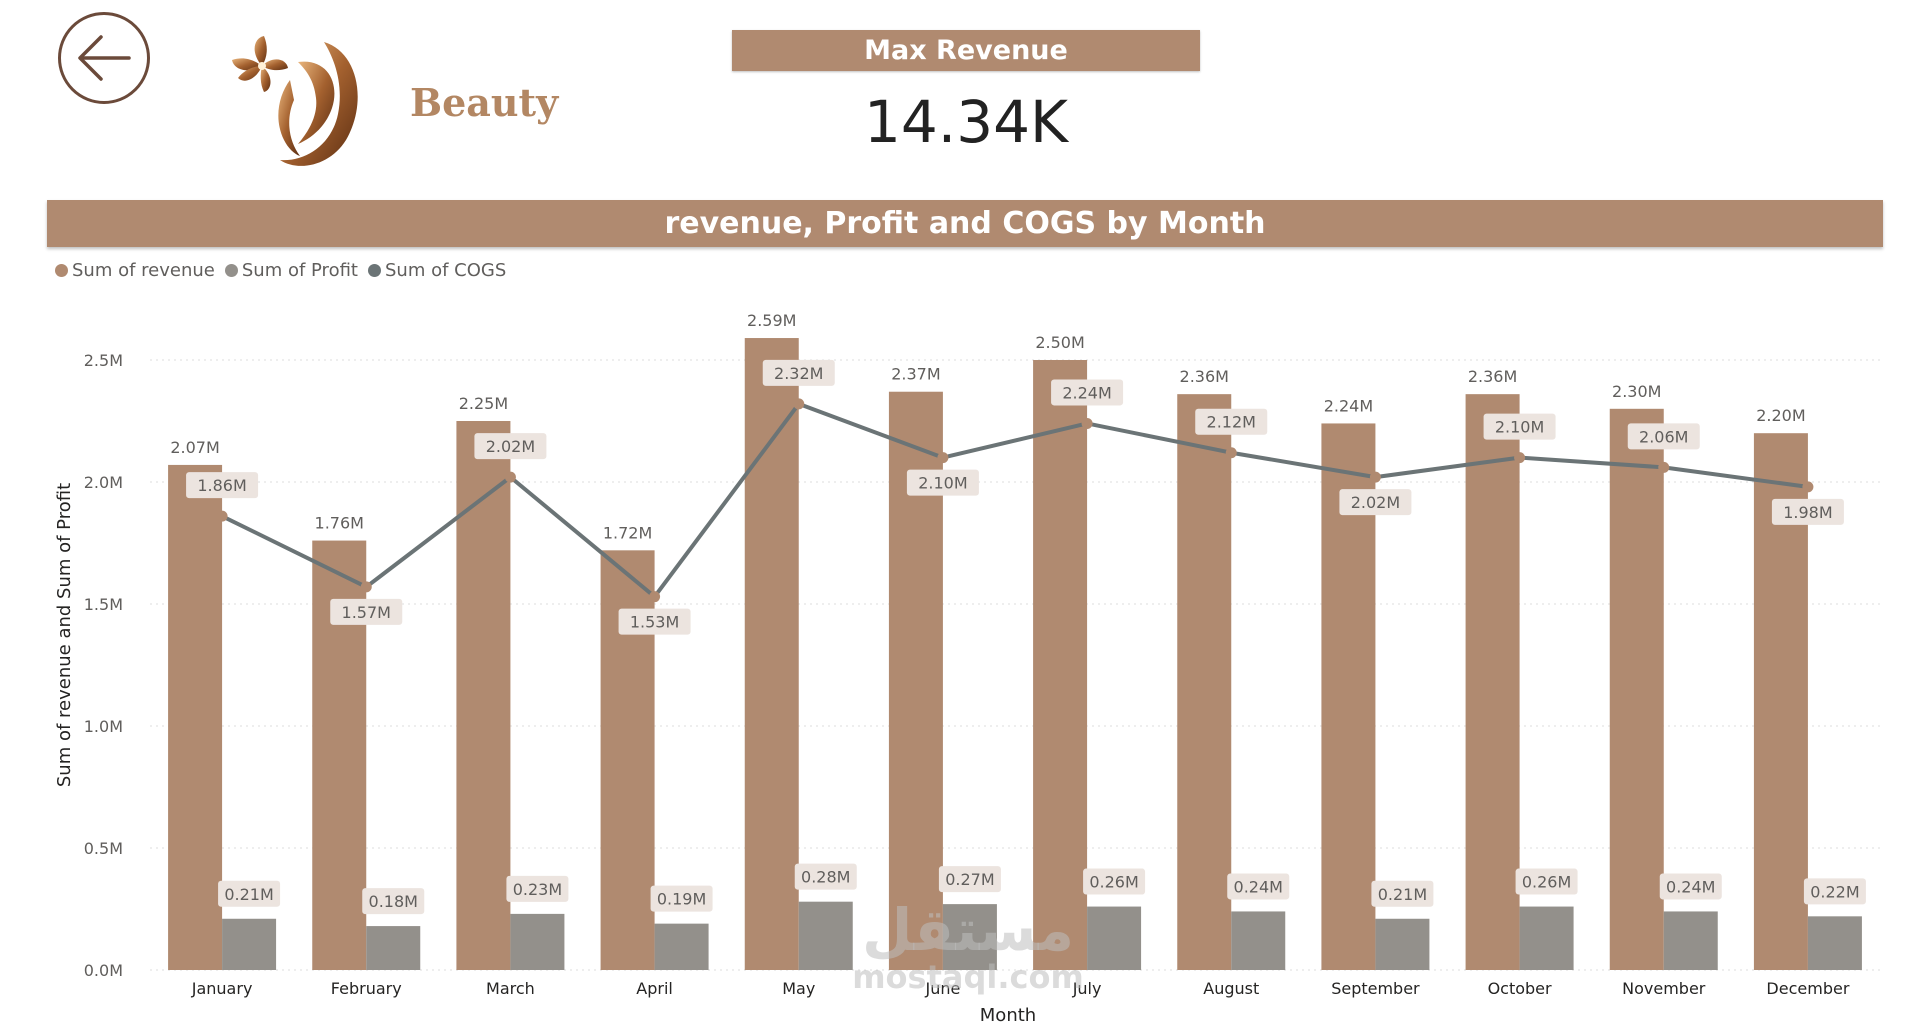  I want to click on cogs-data-label: 2.24M, so click(1086, 392).